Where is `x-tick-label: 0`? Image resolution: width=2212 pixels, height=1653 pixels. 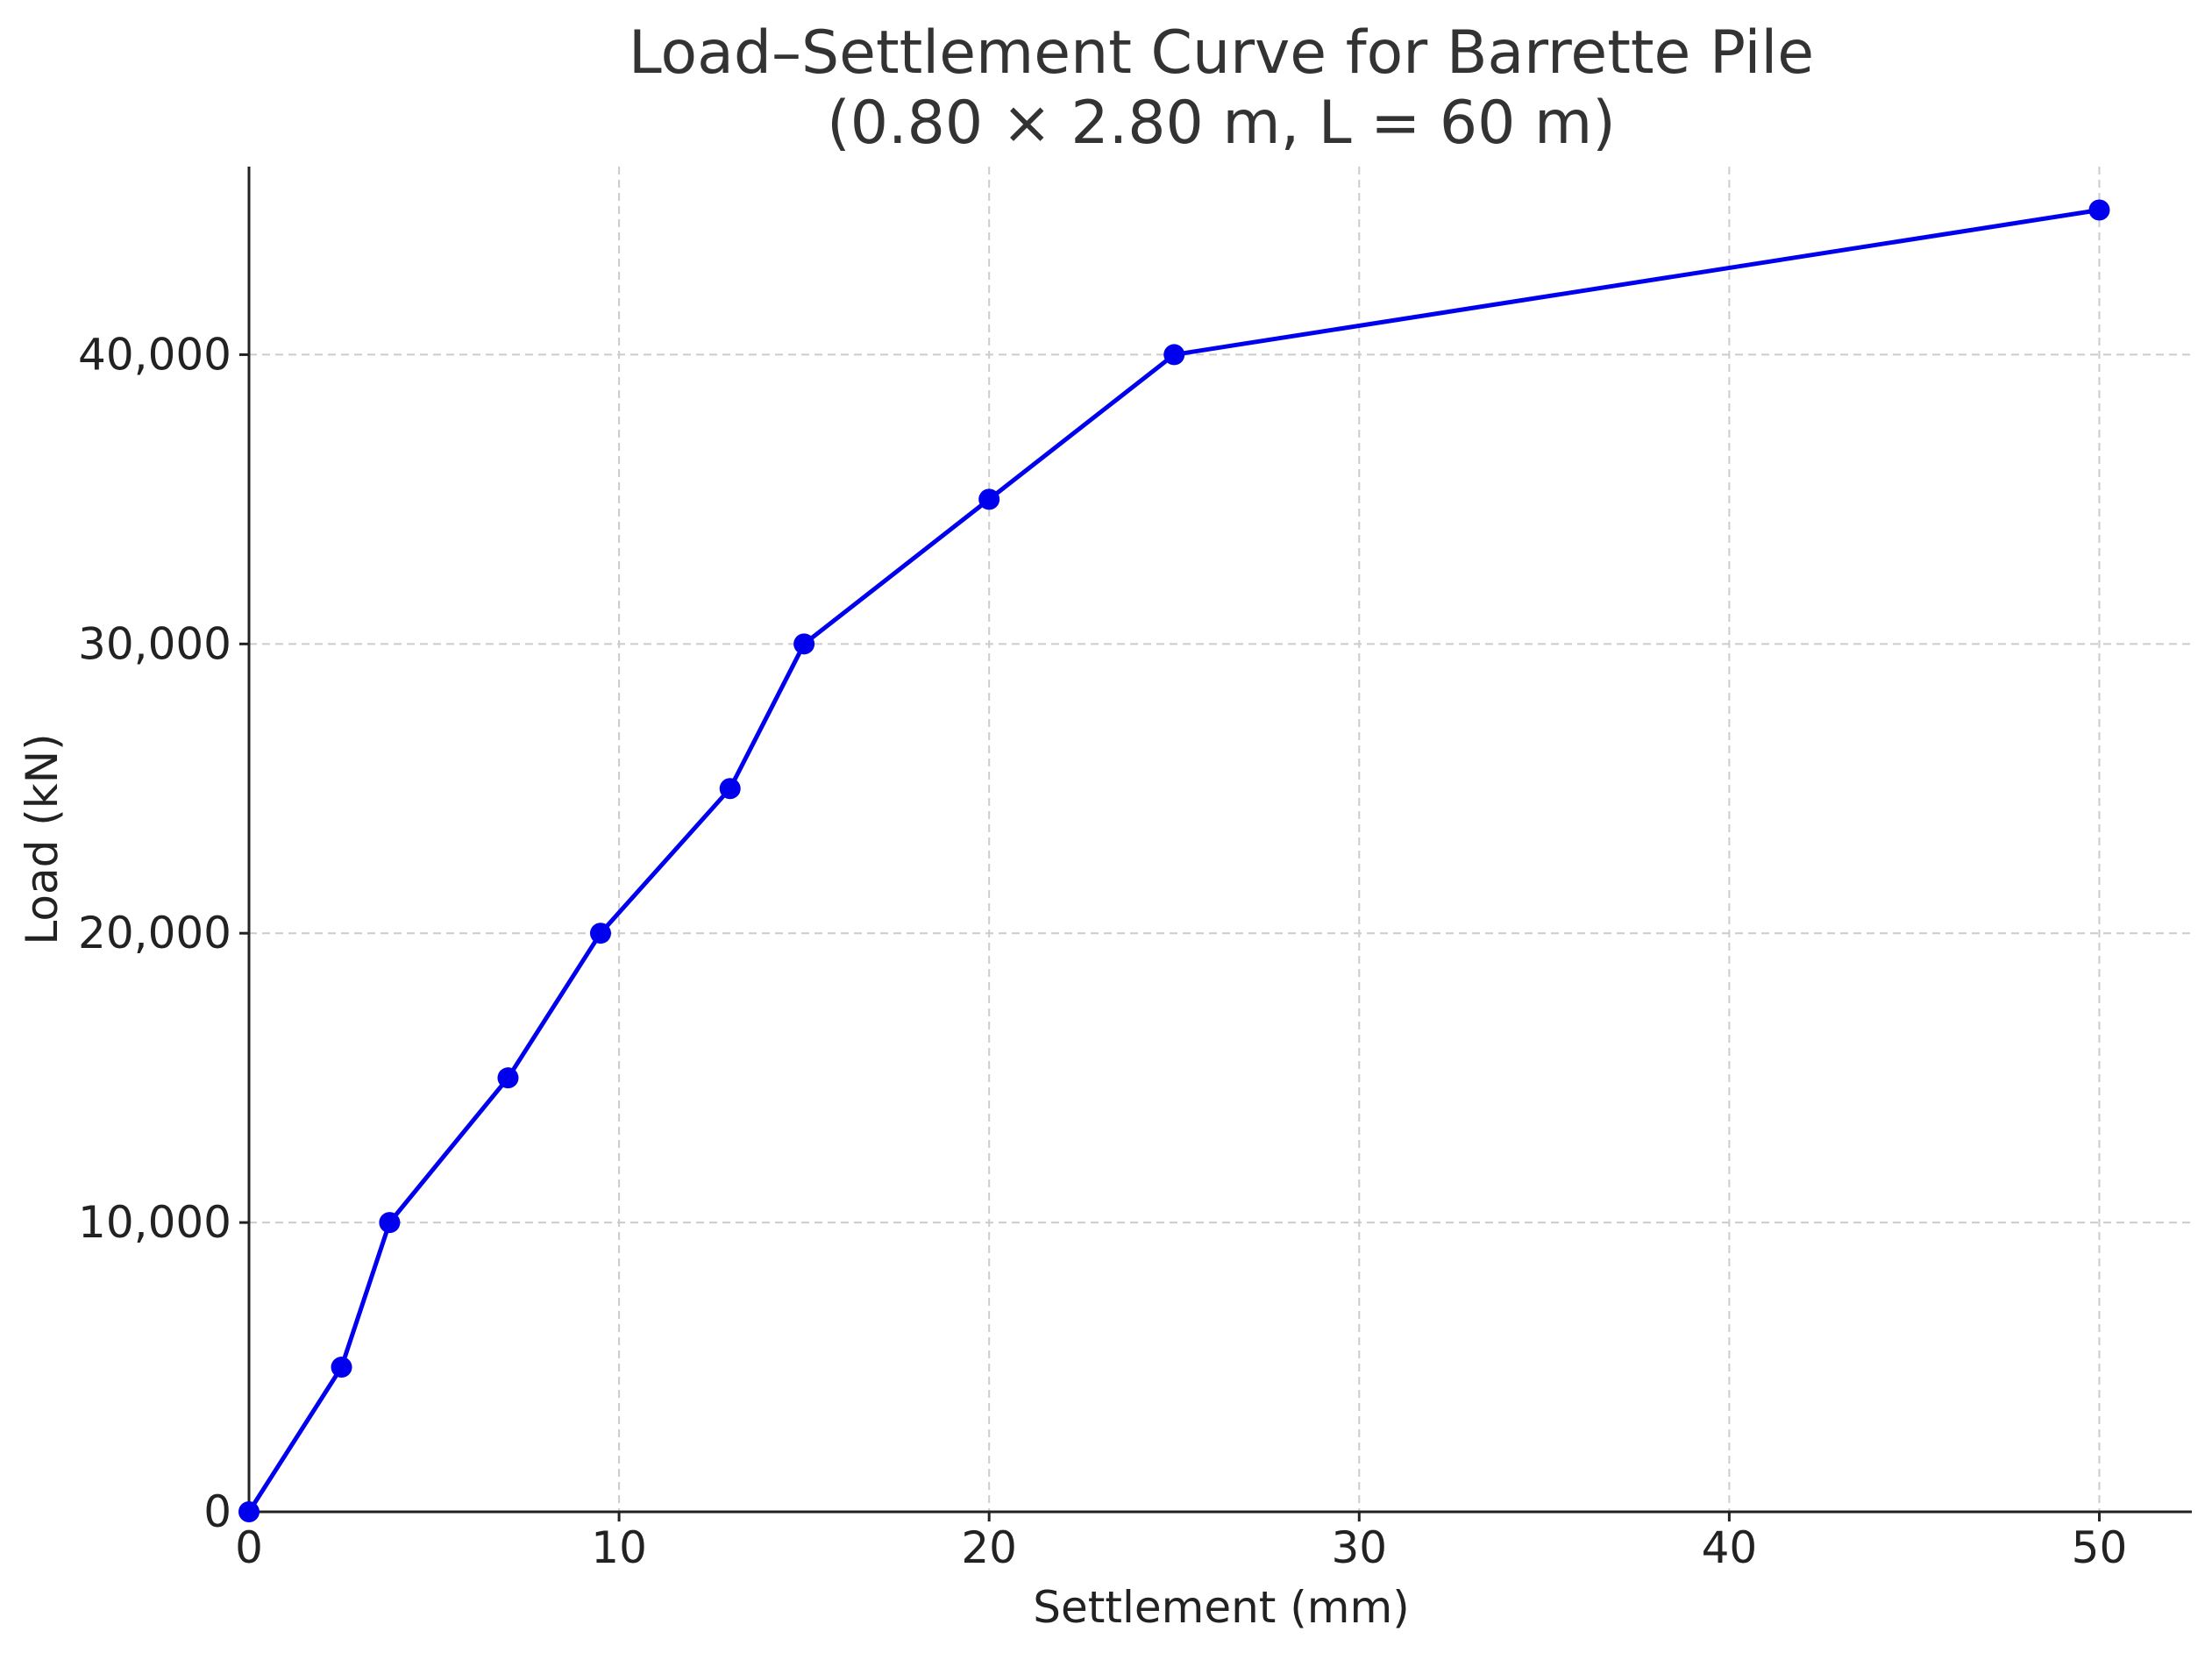
x-tick-label: 0 is located at coordinates (249, 1547).